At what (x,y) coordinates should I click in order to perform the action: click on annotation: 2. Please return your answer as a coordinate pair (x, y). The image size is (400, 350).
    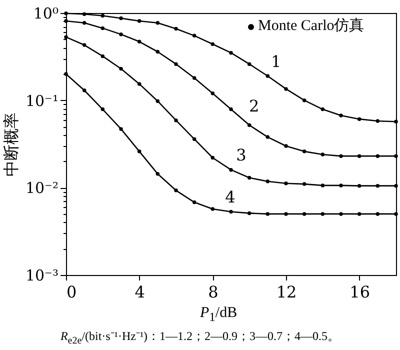
    Looking at the image, I should click on (254, 106).